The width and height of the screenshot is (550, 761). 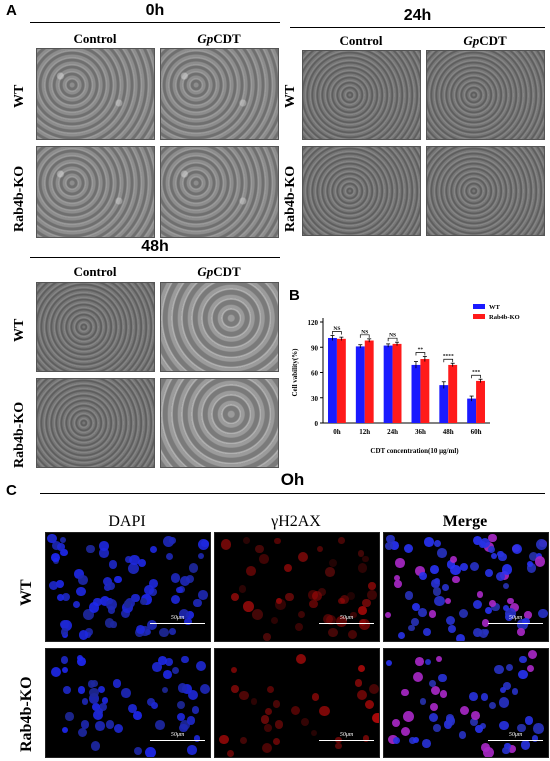 I want to click on y-tick-label: 60, so click(x=315, y=374).